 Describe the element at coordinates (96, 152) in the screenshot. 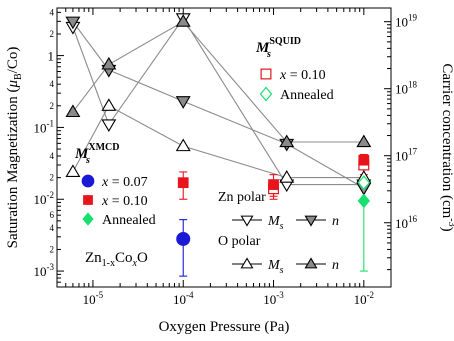

I see `xmcd-legend-title: MXMCD` at that location.